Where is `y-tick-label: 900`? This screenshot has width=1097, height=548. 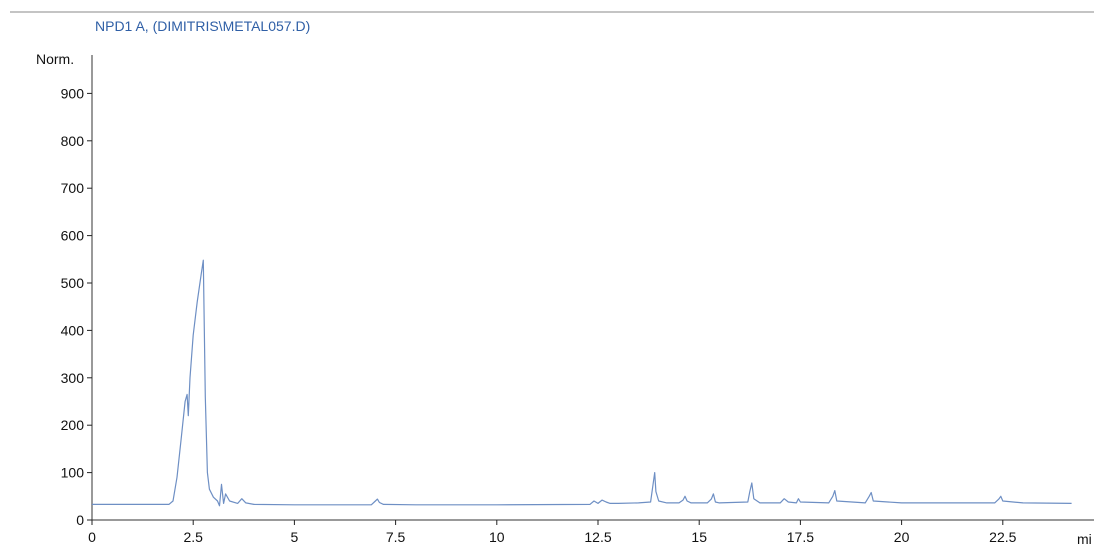
y-tick-label: 900 is located at coordinates (73, 93).